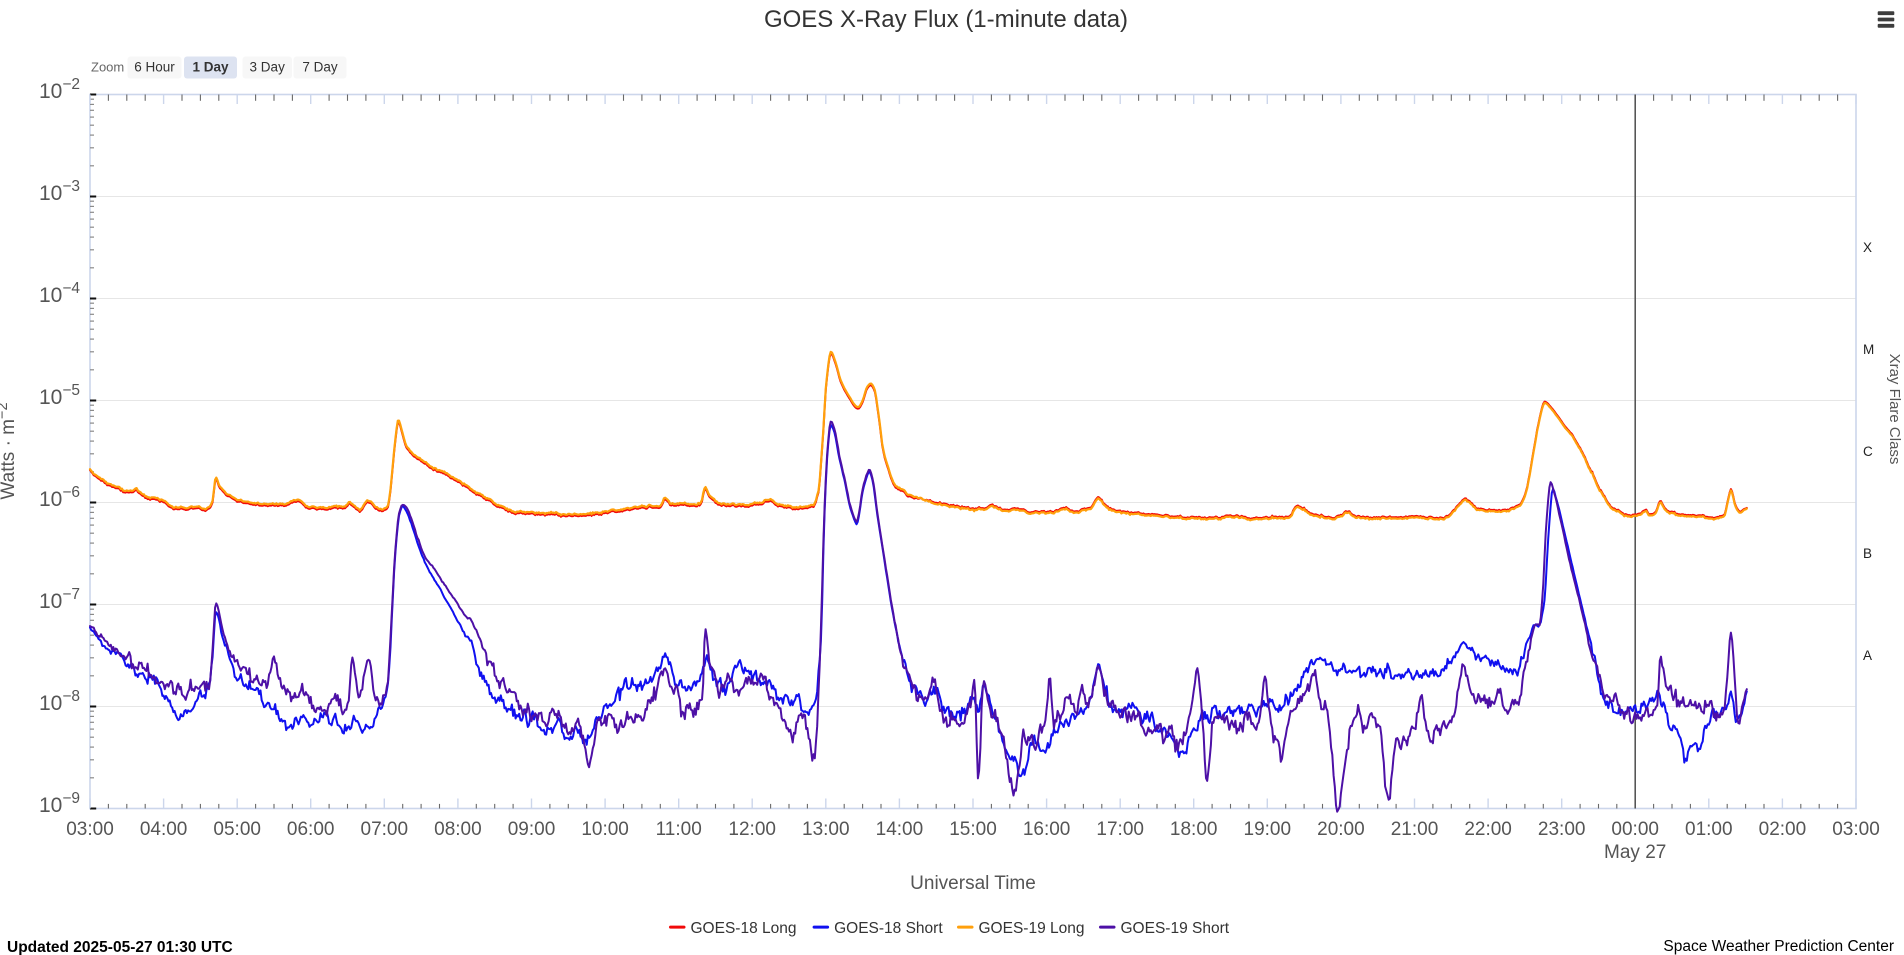 The height and width of the screenshot is (955, 1904). Describe the element at coordinates (1488, 829) in the screenshot. I see `svg-text: 22:00` at that location.